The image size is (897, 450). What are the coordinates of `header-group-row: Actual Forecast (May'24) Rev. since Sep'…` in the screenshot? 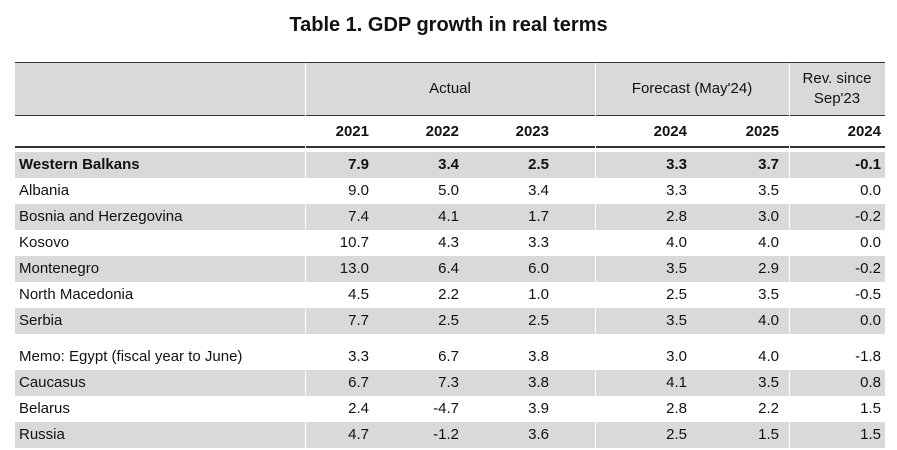 It's located at (450, 88).